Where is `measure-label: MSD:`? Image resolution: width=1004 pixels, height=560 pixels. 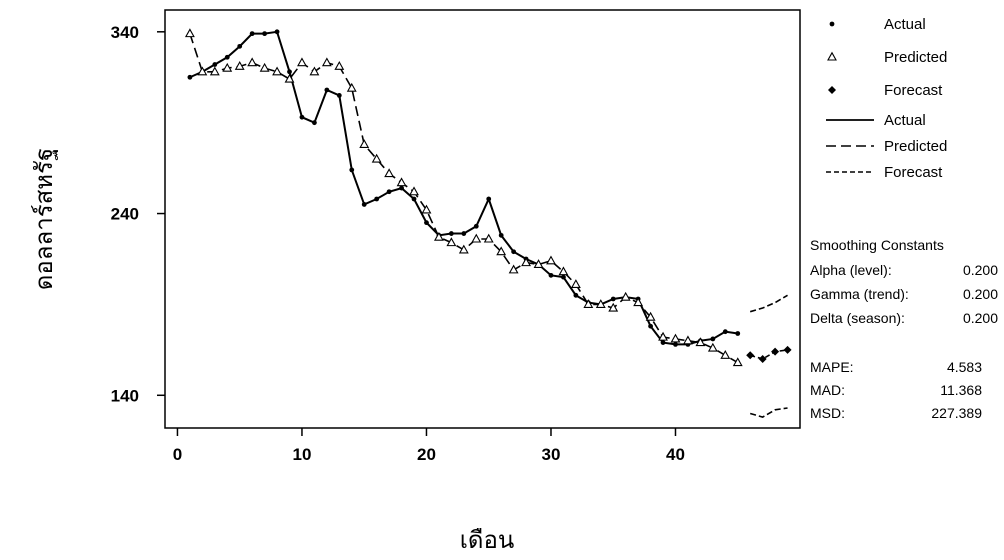 measure-label: MSD: is located at coordinates (827, 413).